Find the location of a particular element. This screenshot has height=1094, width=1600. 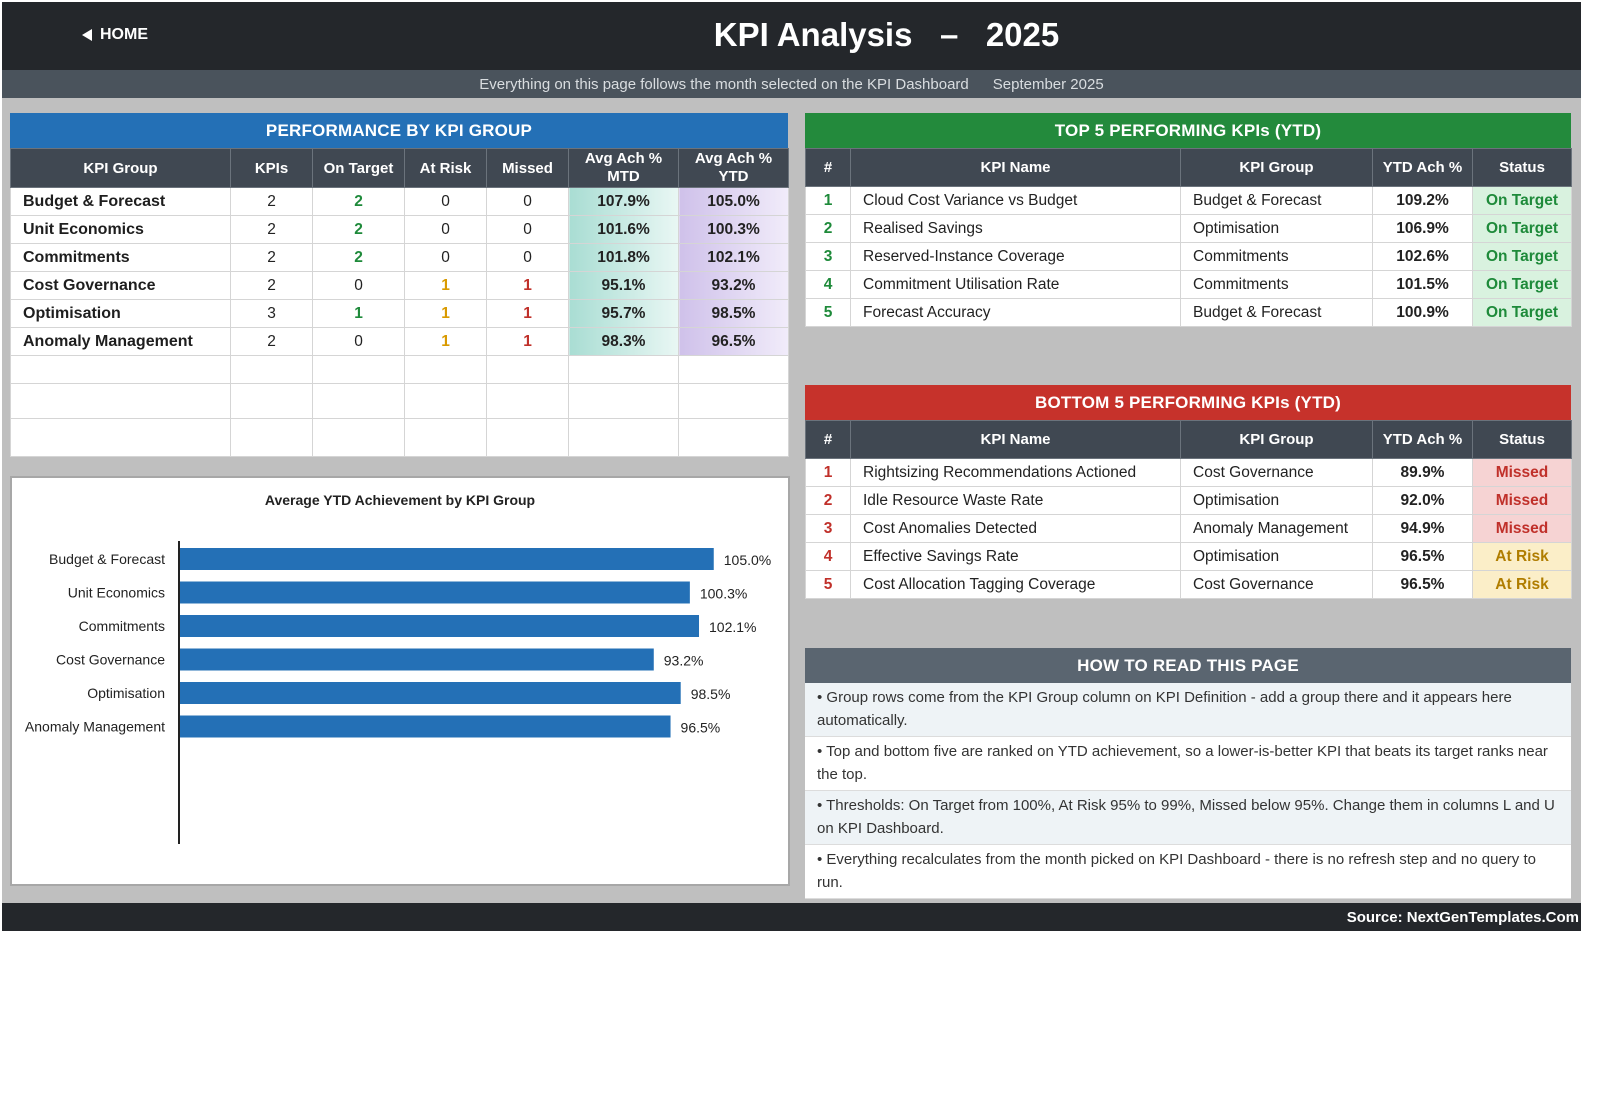

kpi-name-cell: Idle Resource Waste Rate is located at coordinates (1015, 500).